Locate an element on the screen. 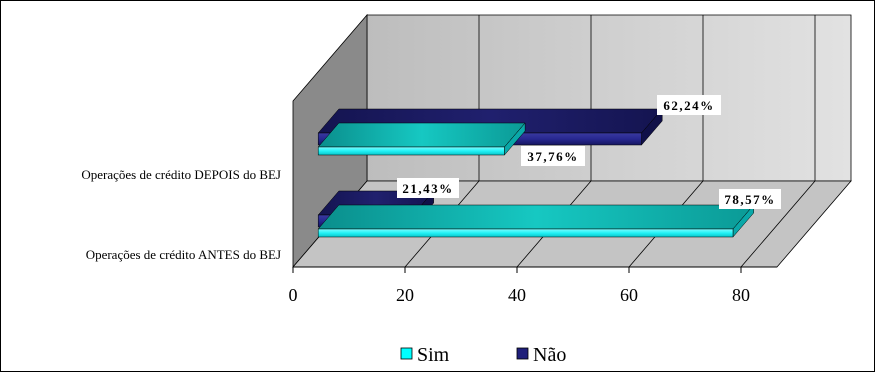 This screenshot has width=876, height=377. data-label-text: 62,24% is located at coordinates (688, 105).